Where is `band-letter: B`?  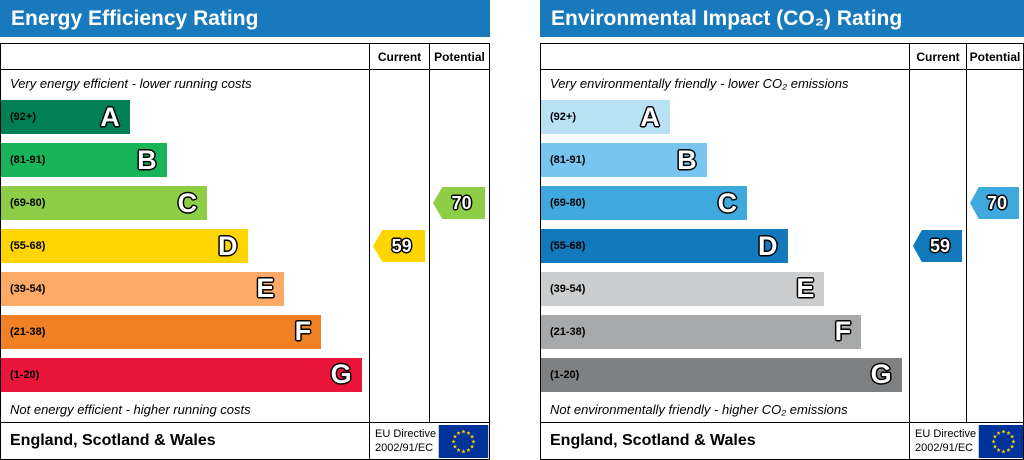 band-letter: B is located at coordinates (687, 159).